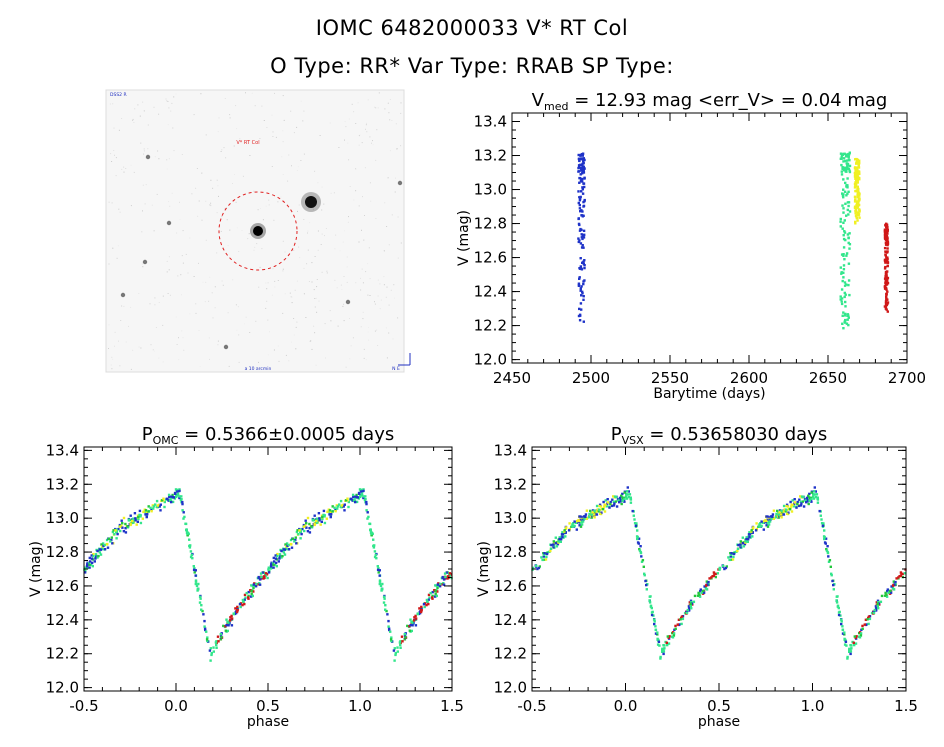  What do you see at coordinates (490, 258) in the screenshot?
I see `y-tick-label: 12.6` at bounding box center [490, 258].